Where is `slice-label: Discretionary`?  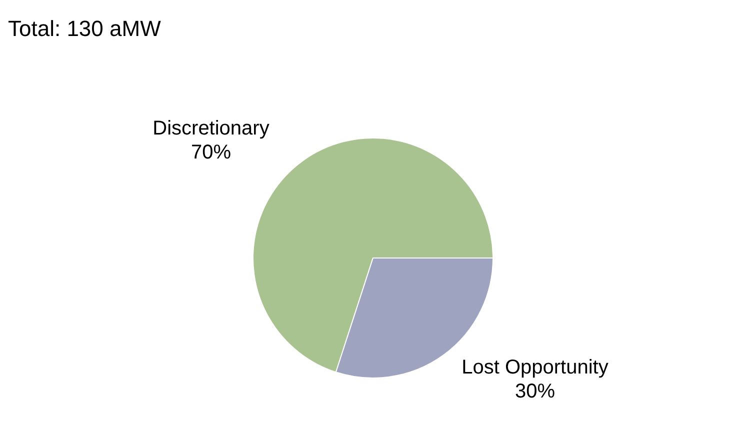 slice-label: Discretionary is located at coordinates (211, 128).